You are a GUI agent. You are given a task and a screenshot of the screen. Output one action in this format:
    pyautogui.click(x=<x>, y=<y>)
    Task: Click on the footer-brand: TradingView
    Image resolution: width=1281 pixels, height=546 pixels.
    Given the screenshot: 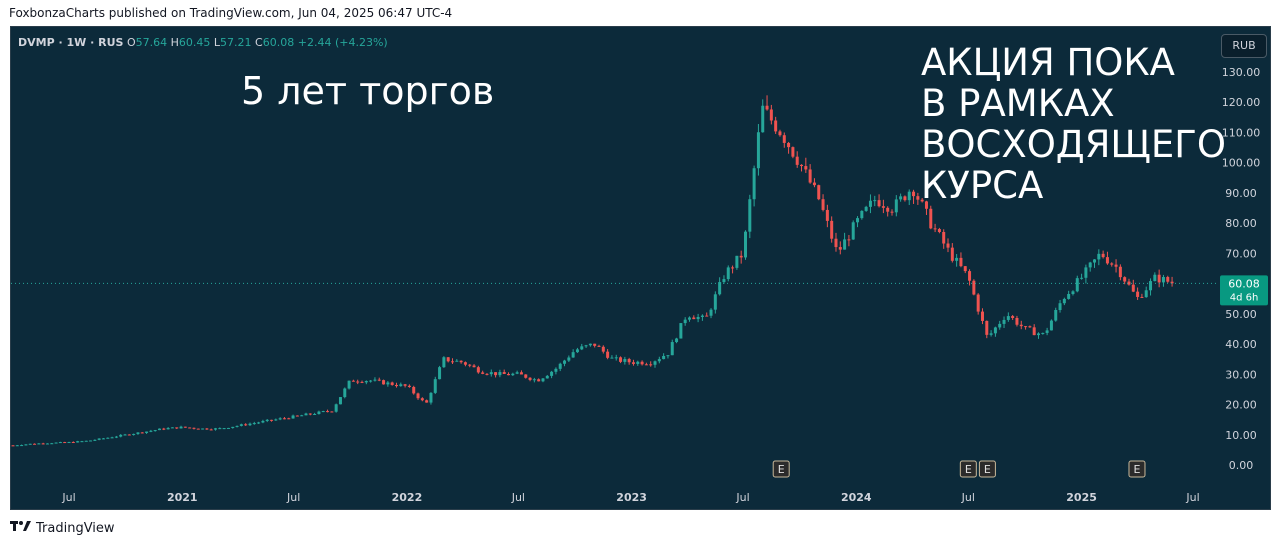 What is the action you would take?
    pyautogui.click(x=62, y=528)
    